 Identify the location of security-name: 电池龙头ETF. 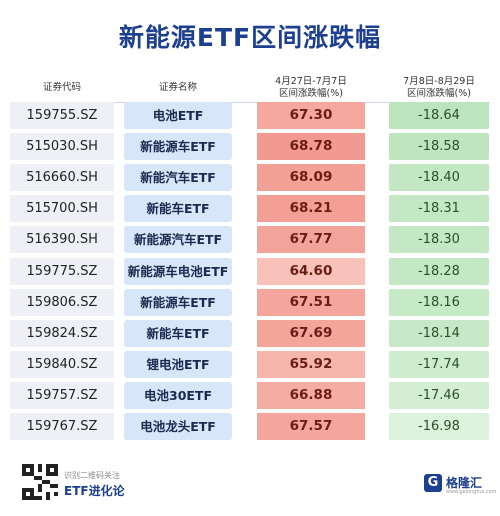
(178, 426).